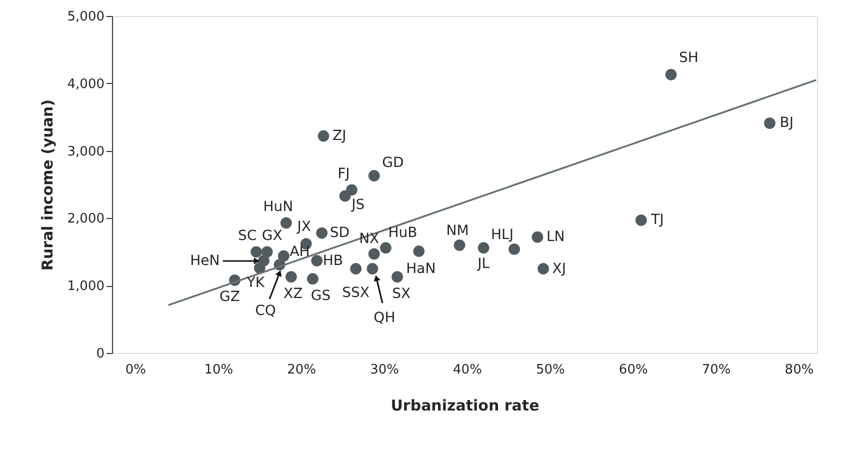  What do you see at coordinates (47, 185) in the screenshot?
I see `y-axis-title: Rural income (yuan)` at bounding box center [47, 185].